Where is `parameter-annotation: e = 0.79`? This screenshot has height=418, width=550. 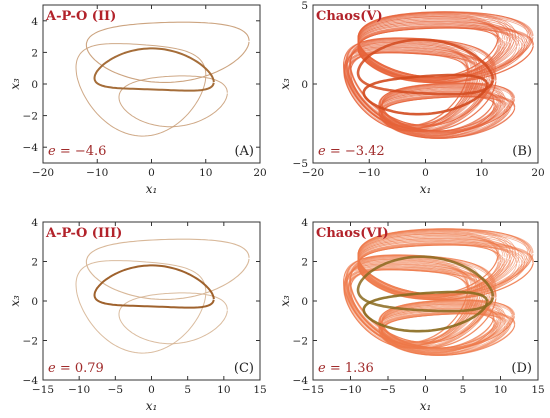 parameter-annotation: e = 0.79 is located at coordinates (76, 368).